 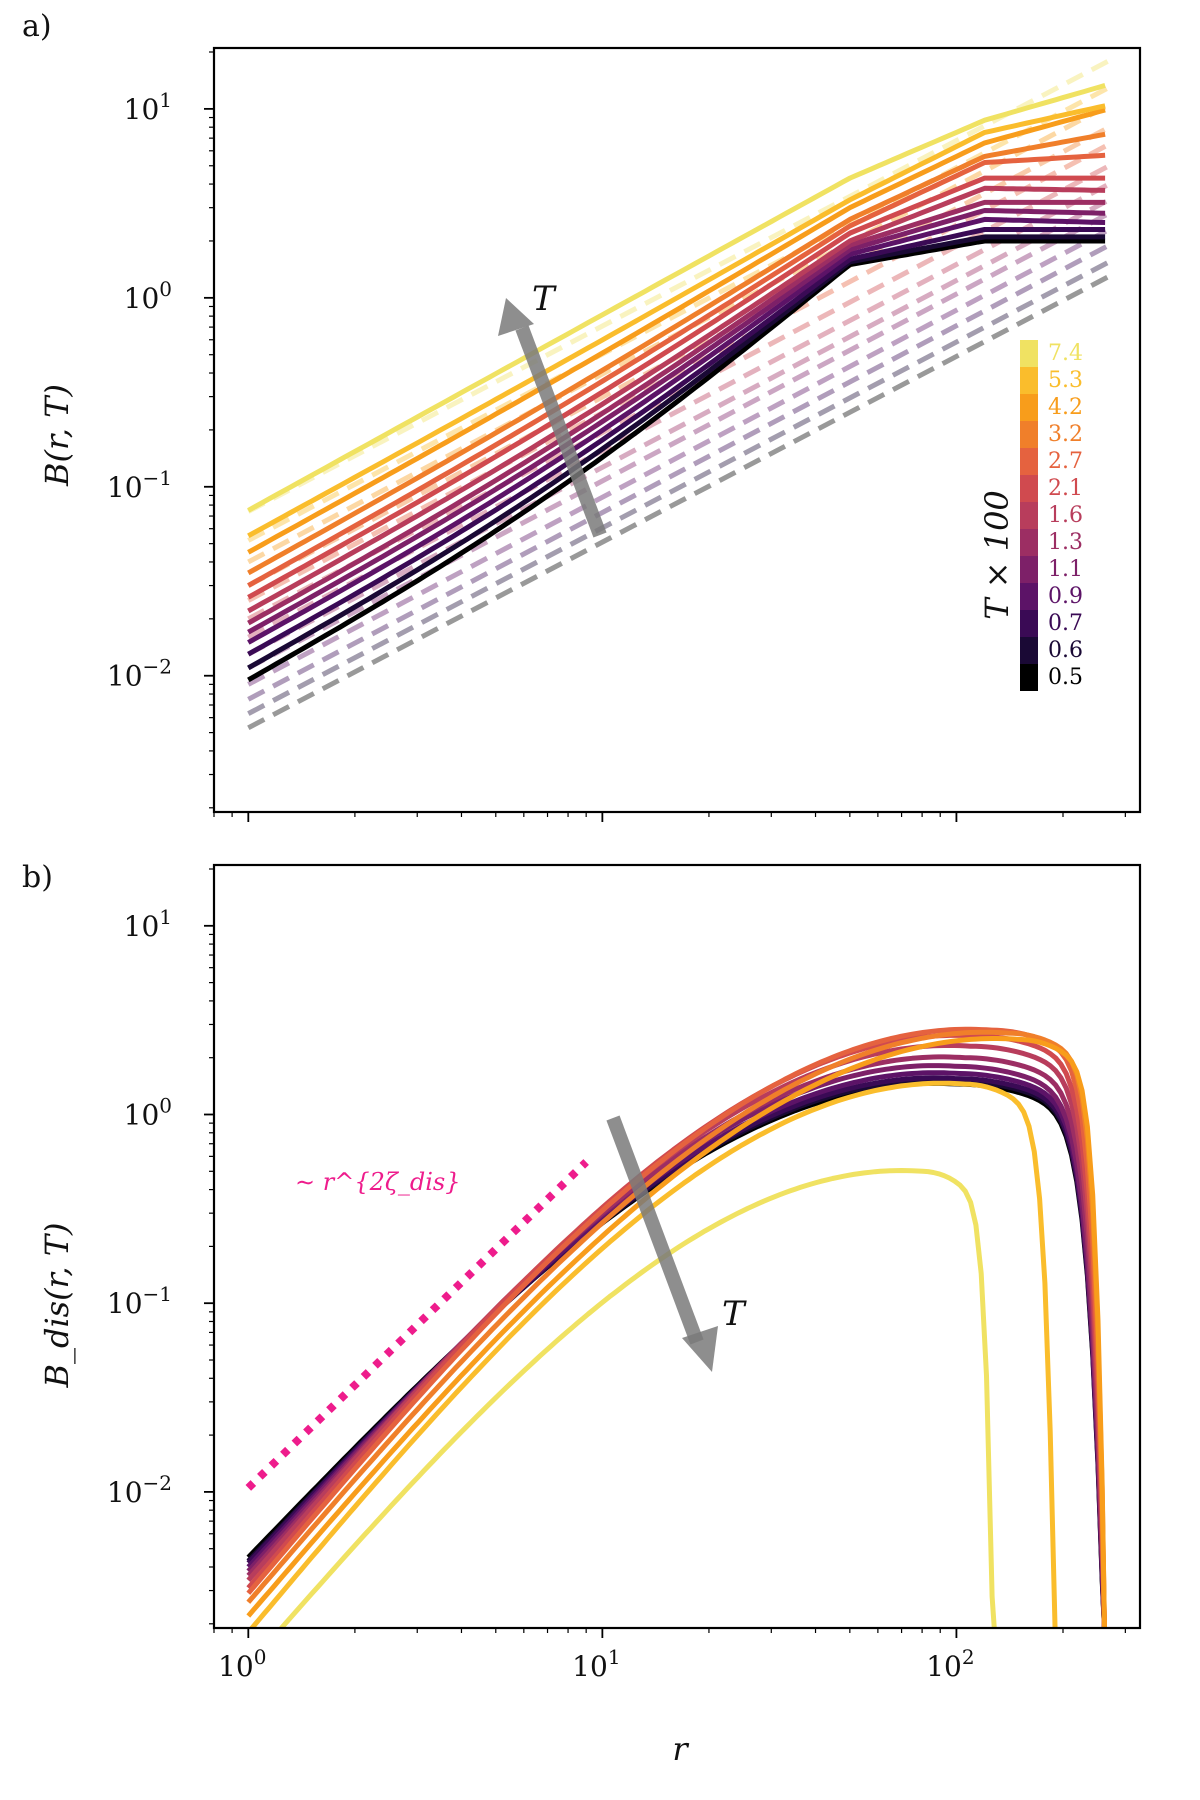 What do you see at coordinates (57, 1305) in the screenshot?
I see `panel-b-ylabel: B_dis(r, T)` at bounding box center [57, 1305].